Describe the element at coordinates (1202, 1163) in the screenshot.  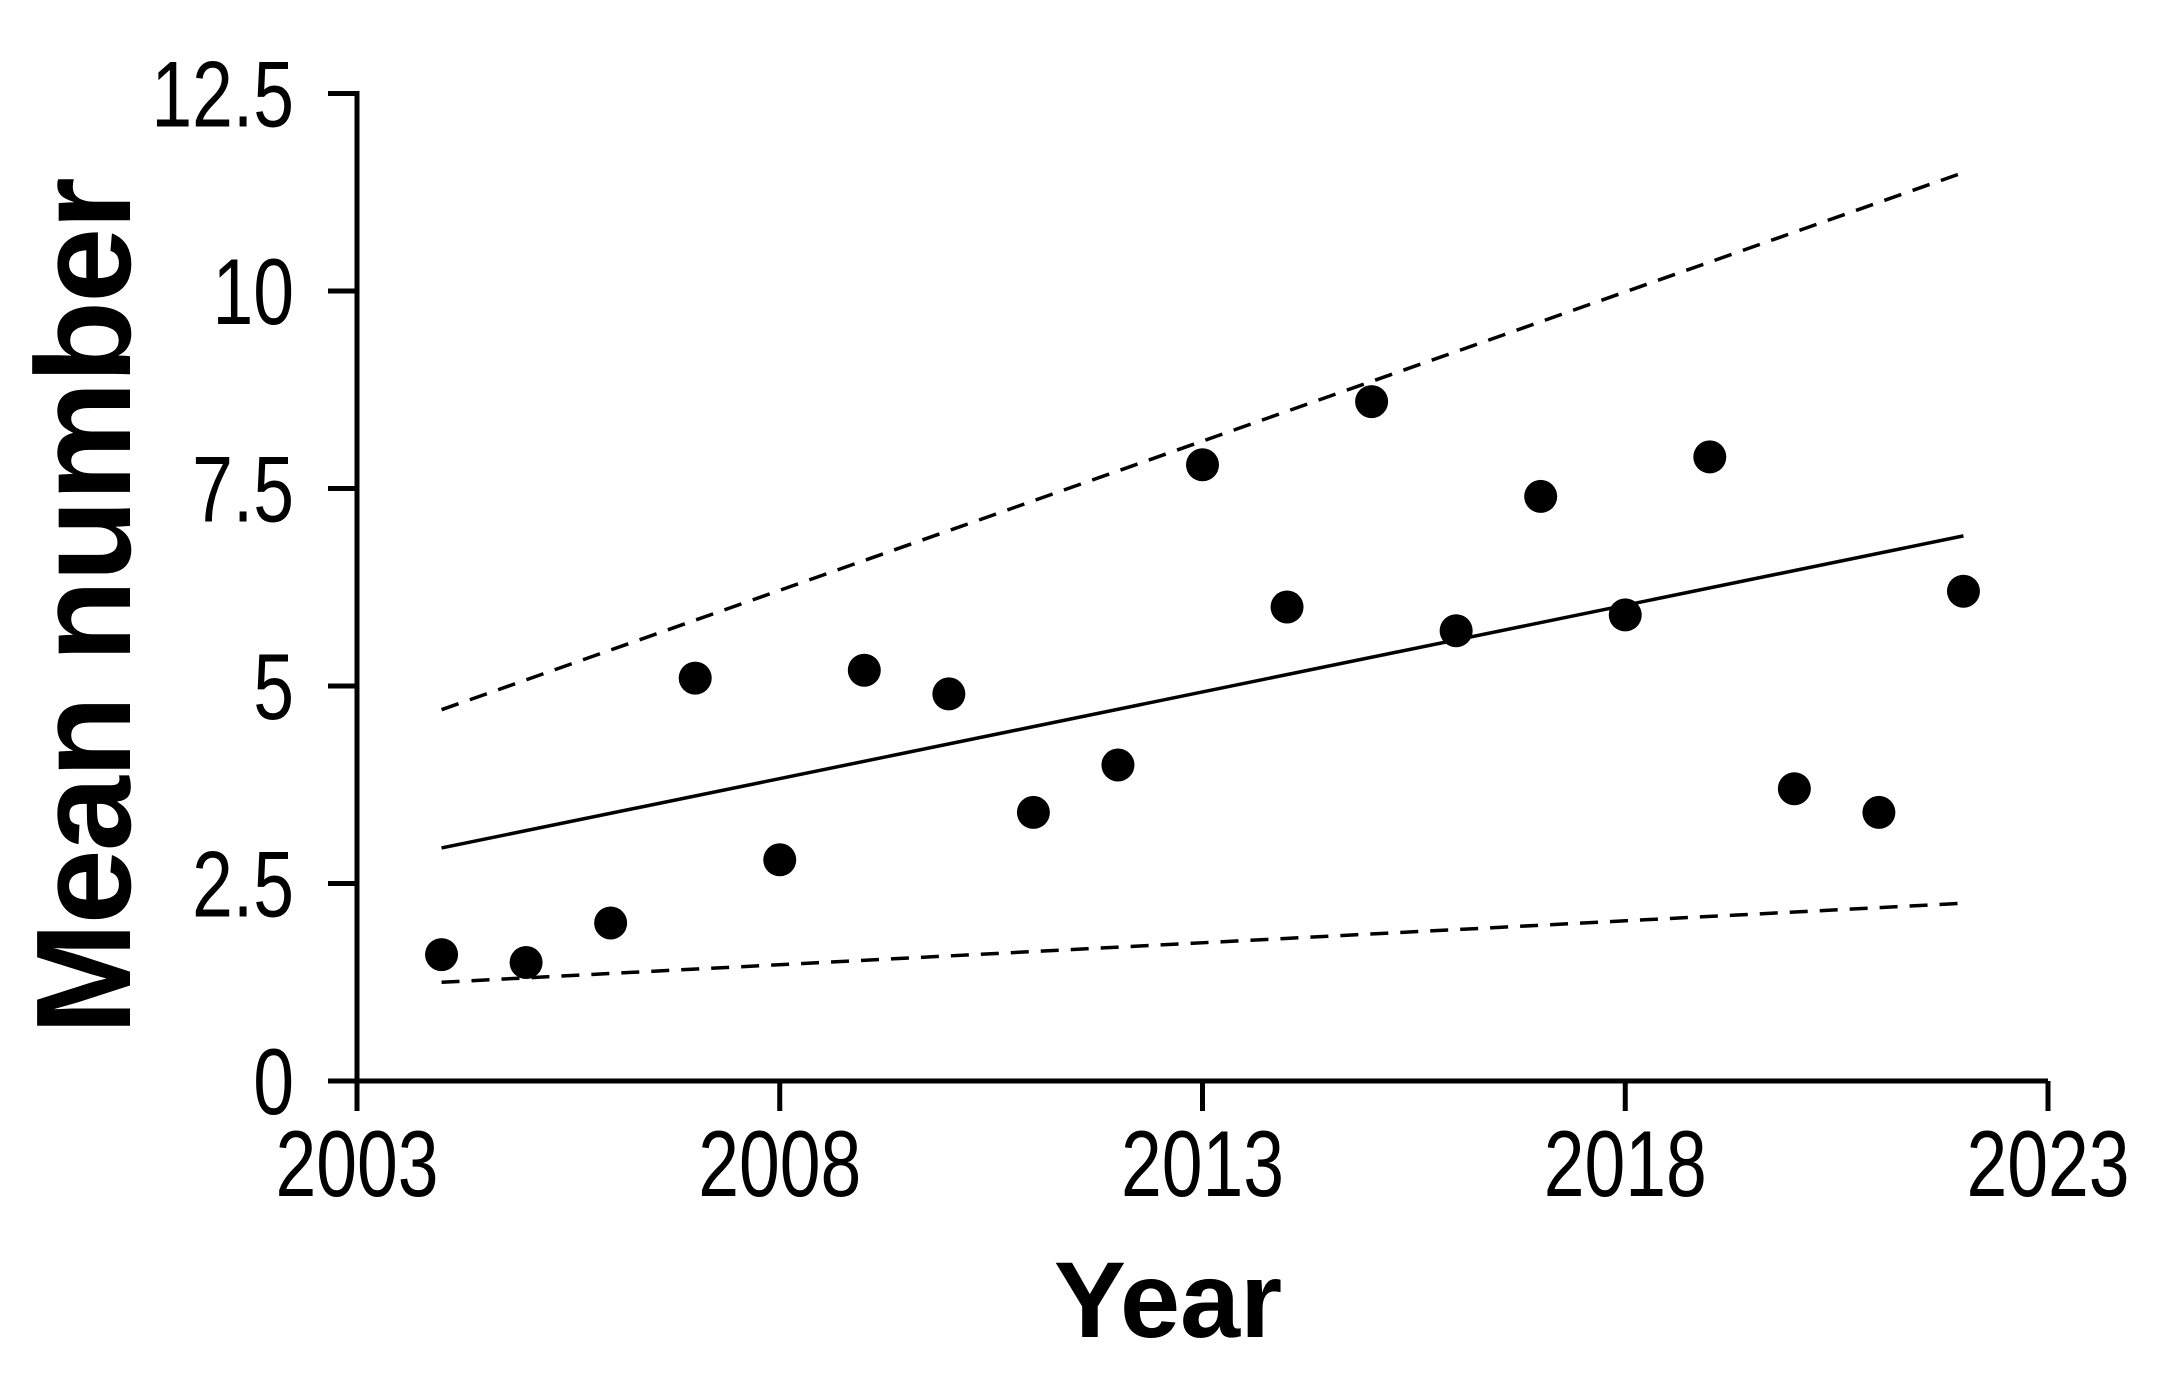
I see `x-tick-label: 2013` at that location.